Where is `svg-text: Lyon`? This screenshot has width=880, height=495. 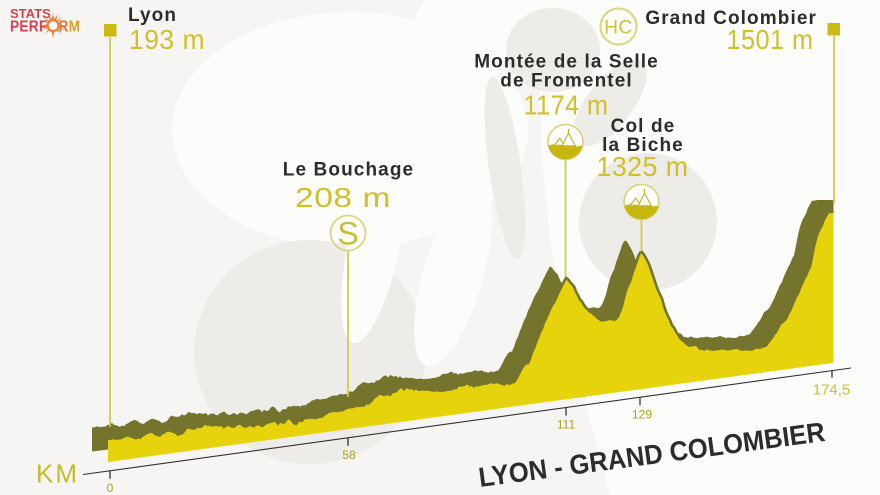
svg-text: Lyon is located at coordinates (152, 15).